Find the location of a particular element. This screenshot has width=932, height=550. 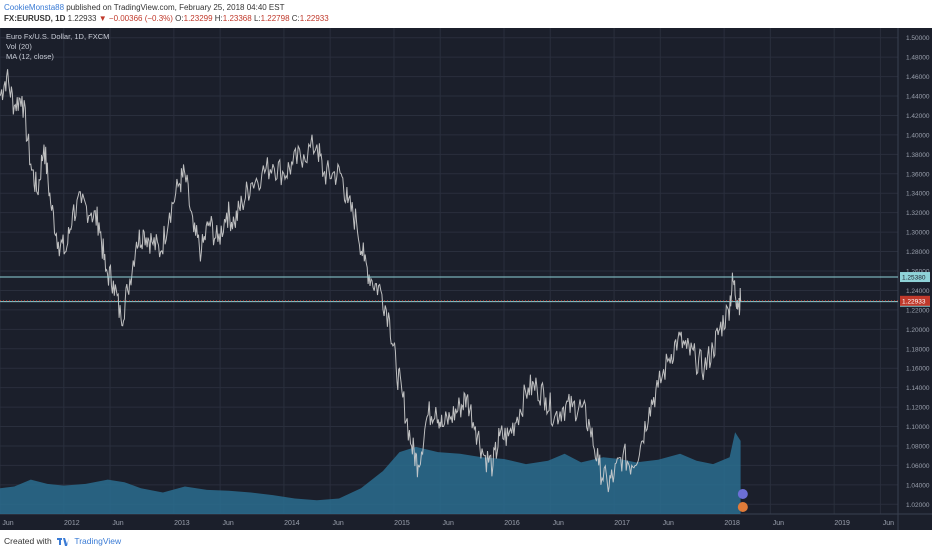

x-tick-label: 2015 is located at coordinates (402, 523).